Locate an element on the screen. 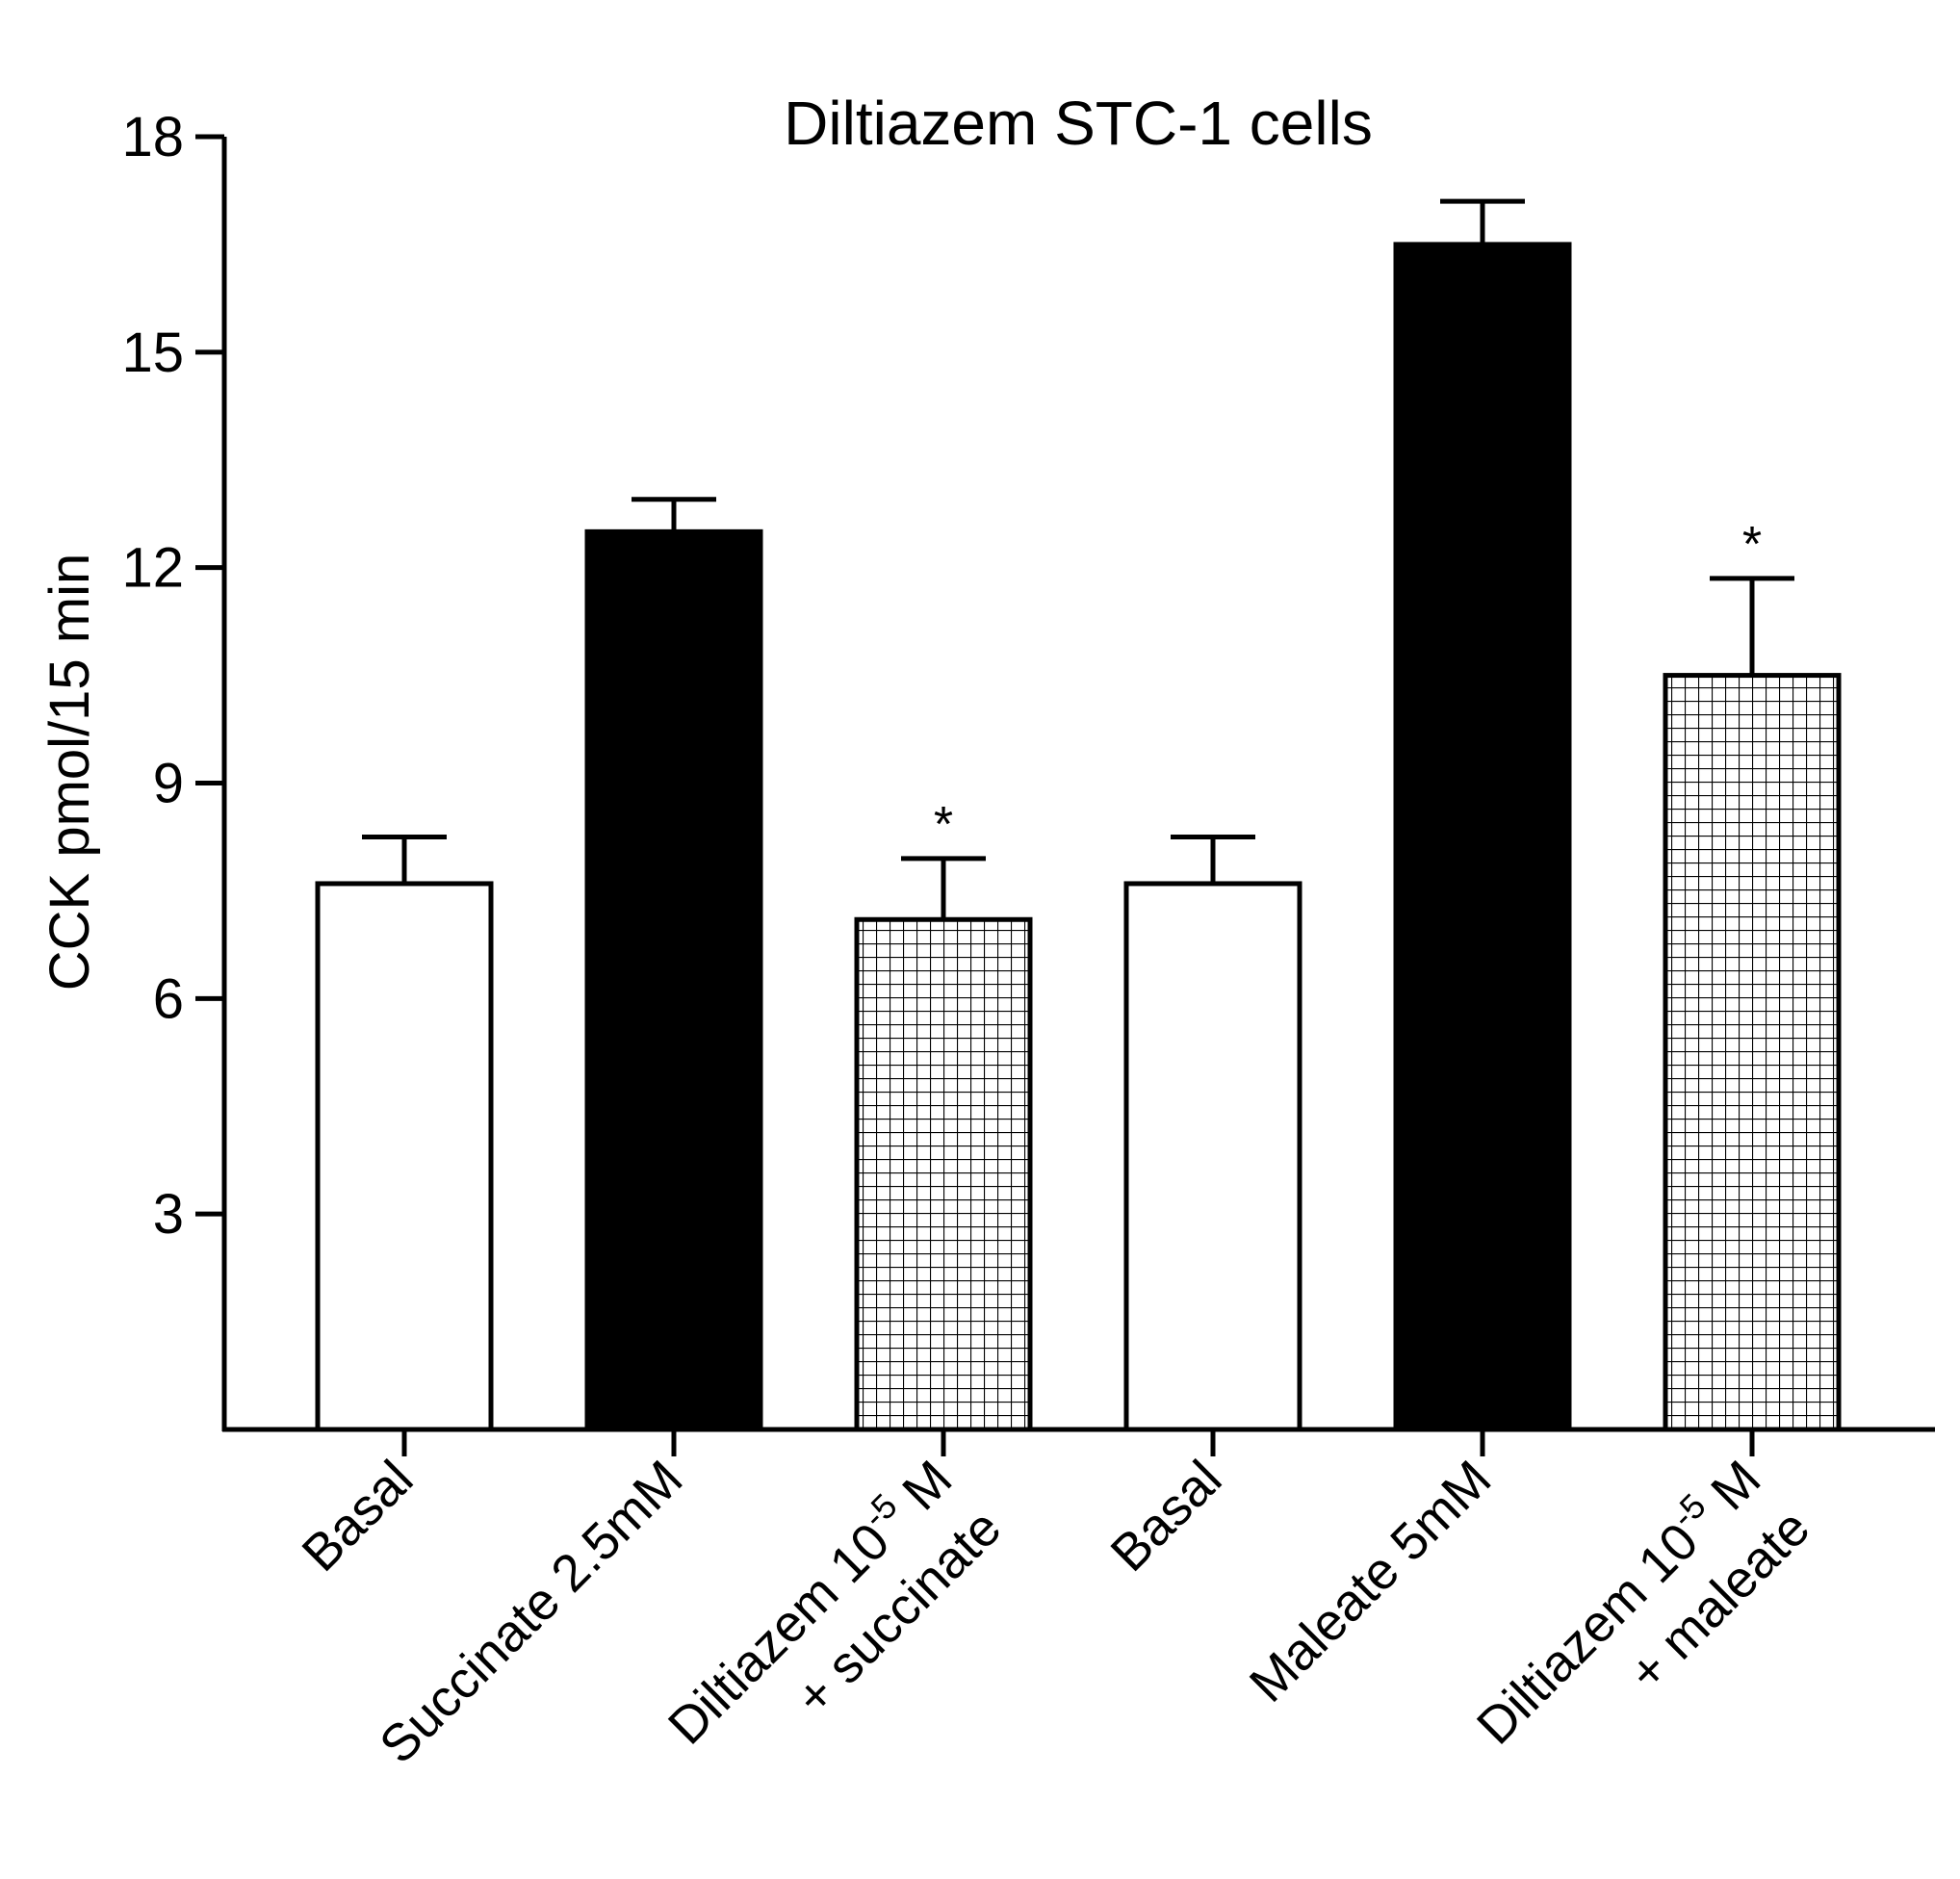 The height and width of the screenshot is (1879, 1960). chart-title: Diltiazem STC-1 cells is located at coordinates (1078, 123).